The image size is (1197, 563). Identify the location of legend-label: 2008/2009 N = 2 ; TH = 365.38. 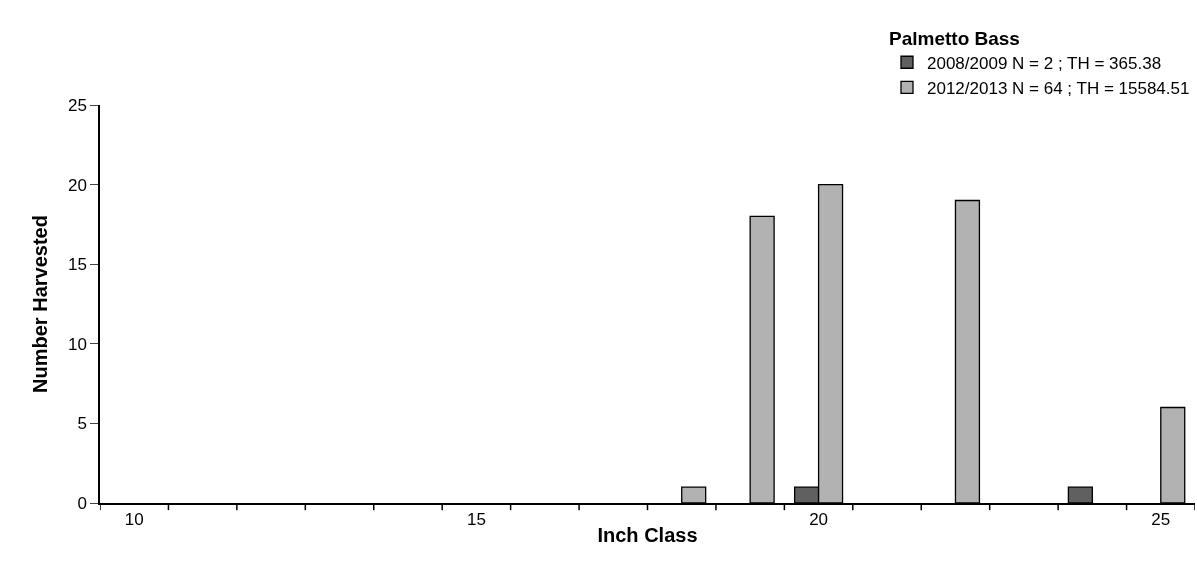
(1044, 63).